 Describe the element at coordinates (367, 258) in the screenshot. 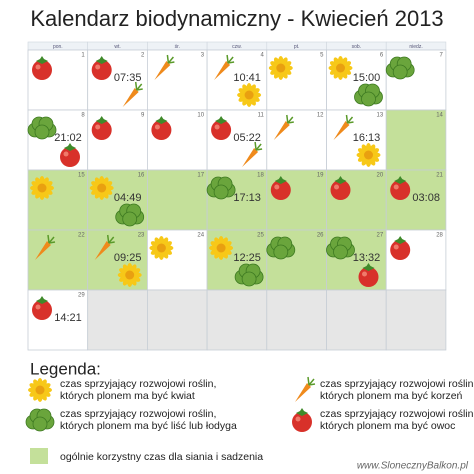

I see `moon-time: 13:32` at that location.